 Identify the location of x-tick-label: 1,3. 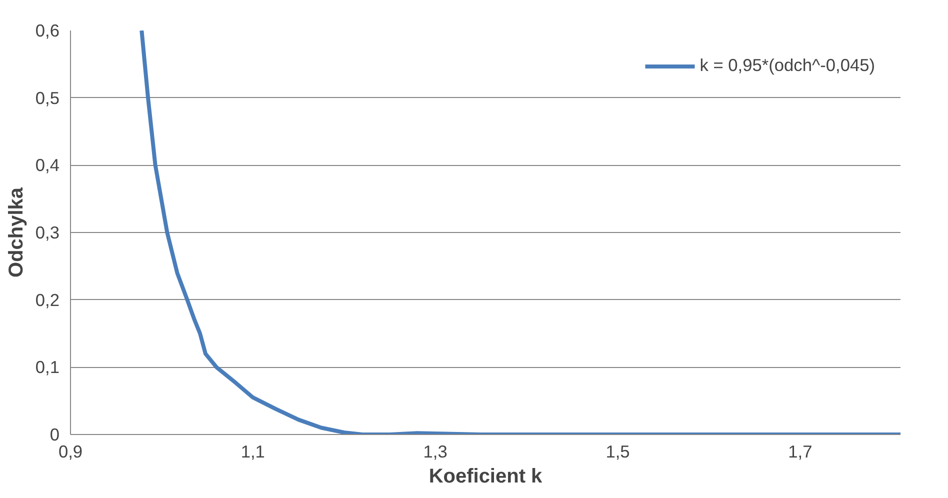
(435, 452).